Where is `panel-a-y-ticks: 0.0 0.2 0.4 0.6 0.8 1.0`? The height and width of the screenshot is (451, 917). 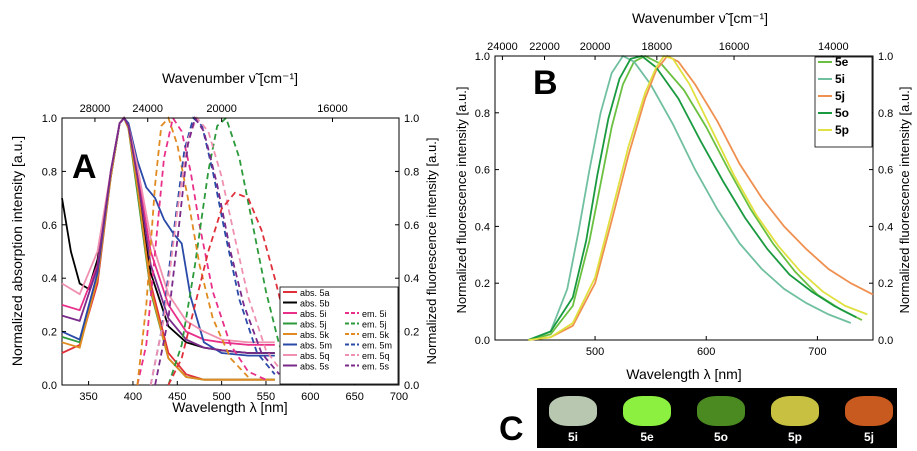
panel-a-y-ticks: 0.0 0.2 0.4 0.6 0.8 1.0 is located at coordinates (54, 252).